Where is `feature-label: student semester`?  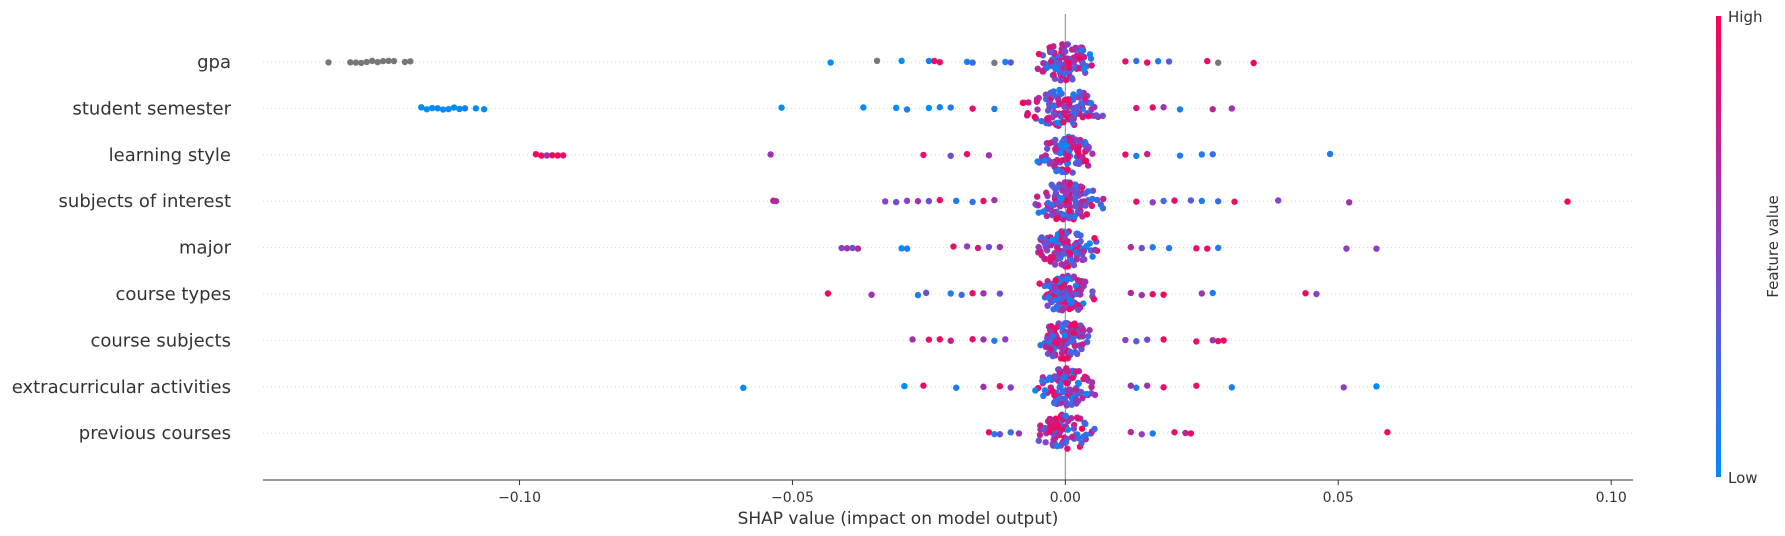 feature-label: student semester is located at coordinates (151, 108).